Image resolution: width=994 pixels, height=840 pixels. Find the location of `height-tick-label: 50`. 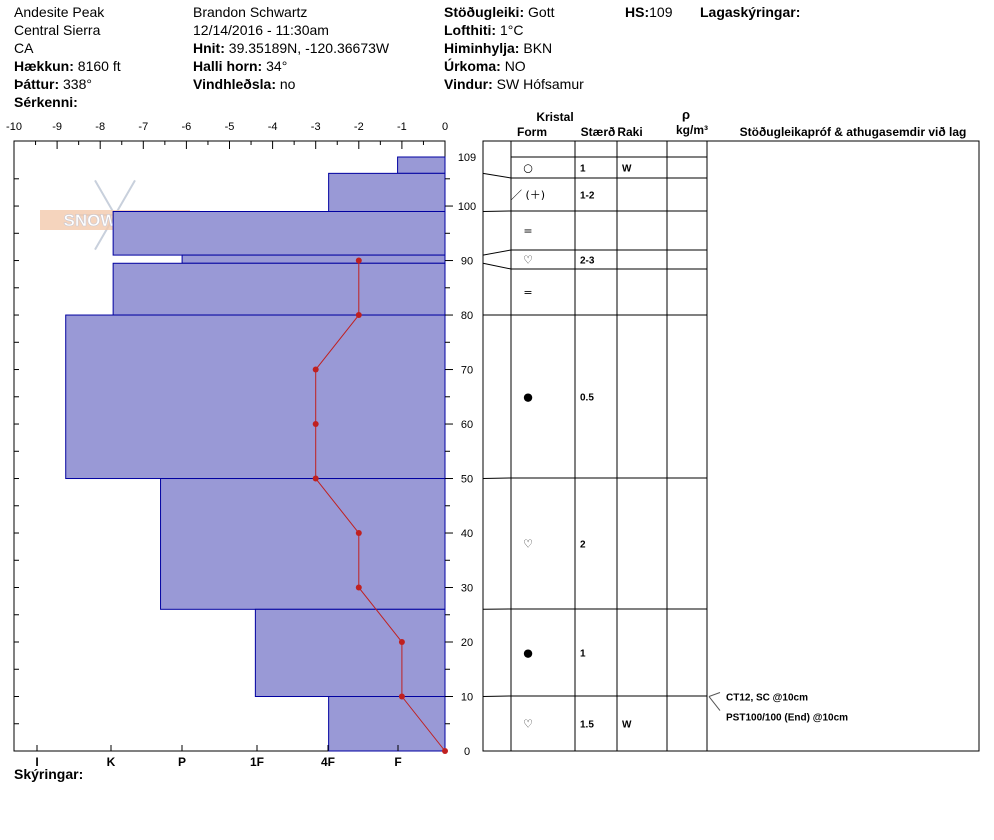

height-tick-label: 50 is located at coordinates (467, 480).